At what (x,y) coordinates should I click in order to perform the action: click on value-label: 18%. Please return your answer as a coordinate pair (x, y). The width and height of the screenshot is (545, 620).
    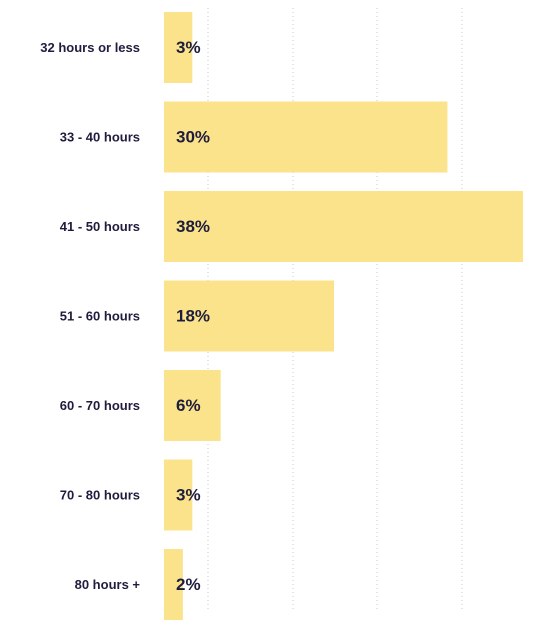
    Looking at the image, I should click on (193, 316).